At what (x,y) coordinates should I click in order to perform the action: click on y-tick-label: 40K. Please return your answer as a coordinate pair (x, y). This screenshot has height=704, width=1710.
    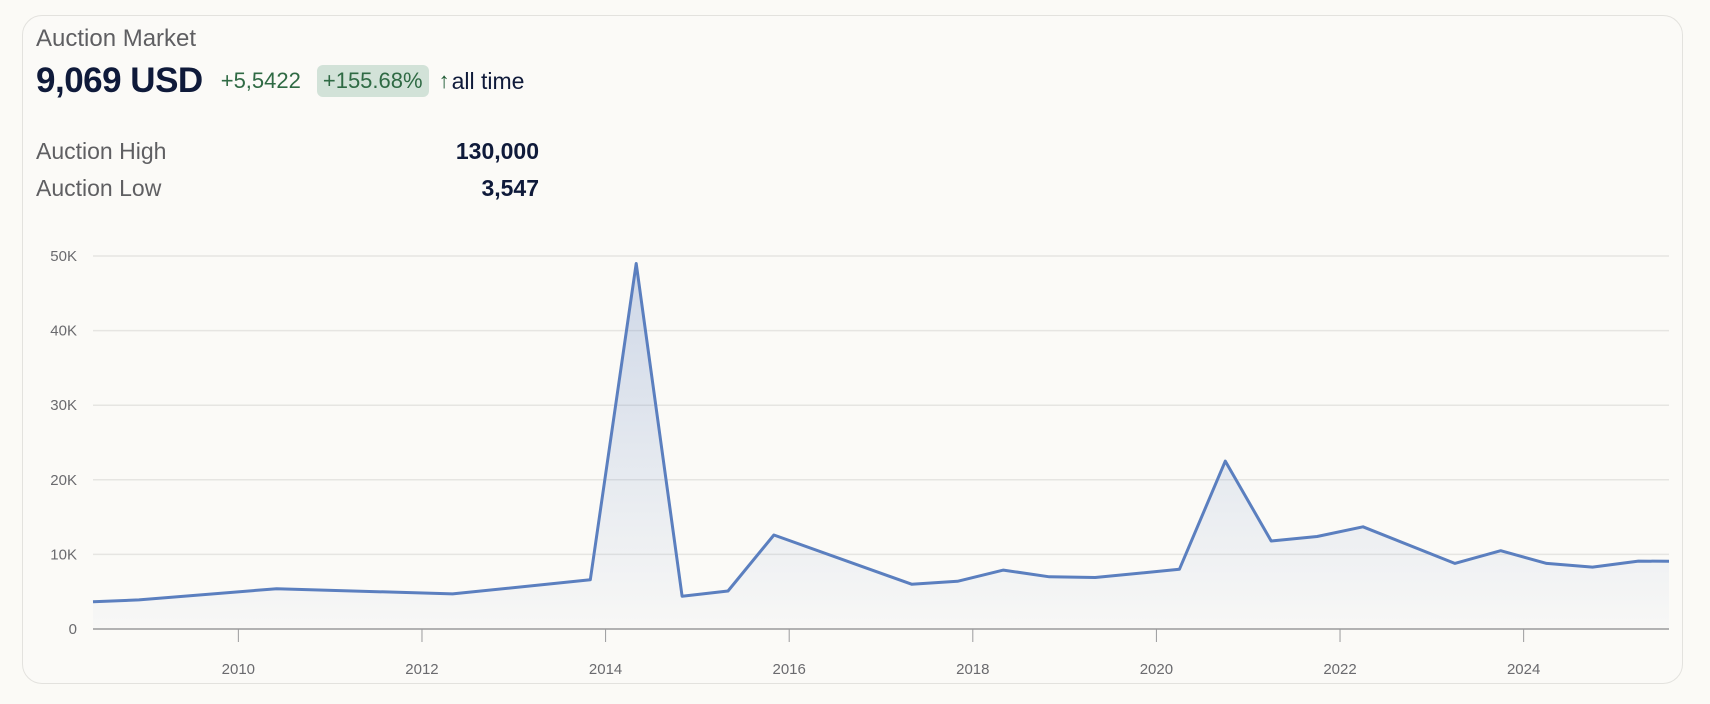
    Looking at the image, I should click on (63, 331).